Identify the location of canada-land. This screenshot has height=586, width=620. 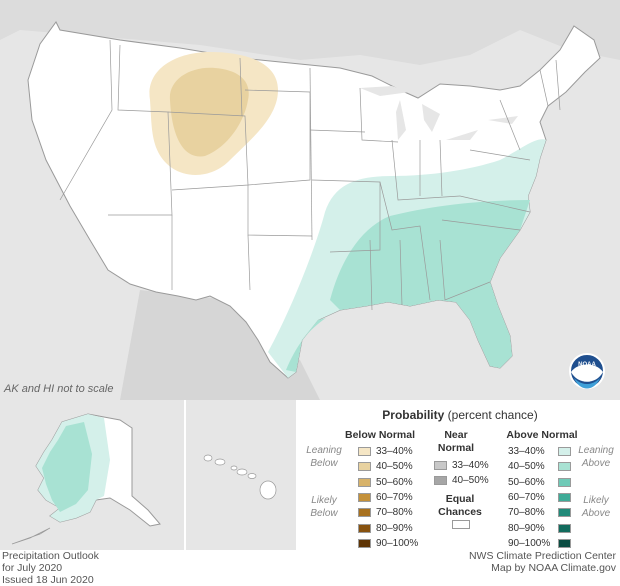
(310, 32).